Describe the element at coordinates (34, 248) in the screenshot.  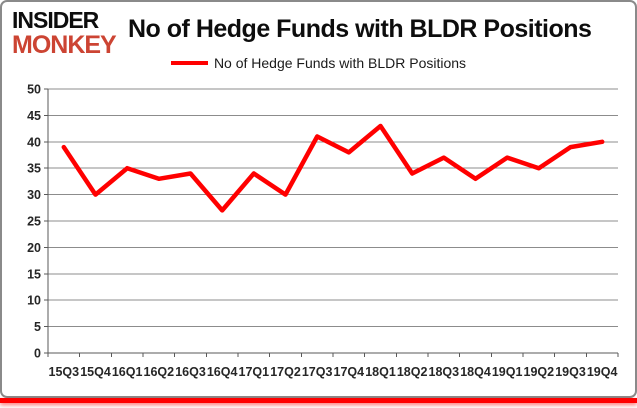
I see `y-tick-label: 20` at that location.